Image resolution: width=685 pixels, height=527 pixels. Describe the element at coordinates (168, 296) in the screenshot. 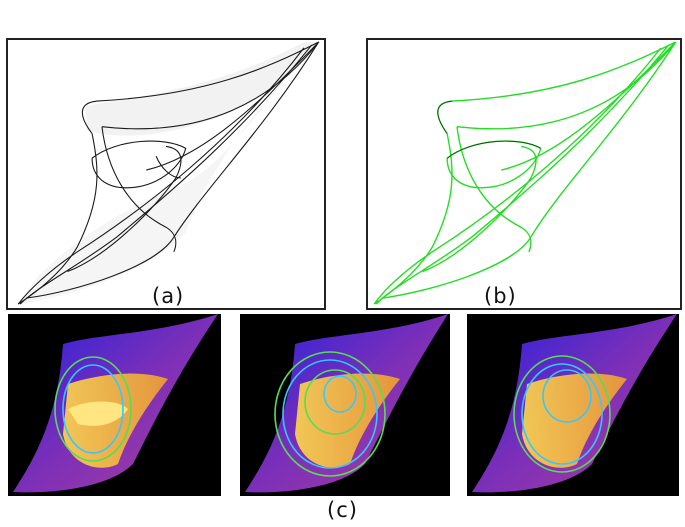

I see `caption-a: (a)` at that location.